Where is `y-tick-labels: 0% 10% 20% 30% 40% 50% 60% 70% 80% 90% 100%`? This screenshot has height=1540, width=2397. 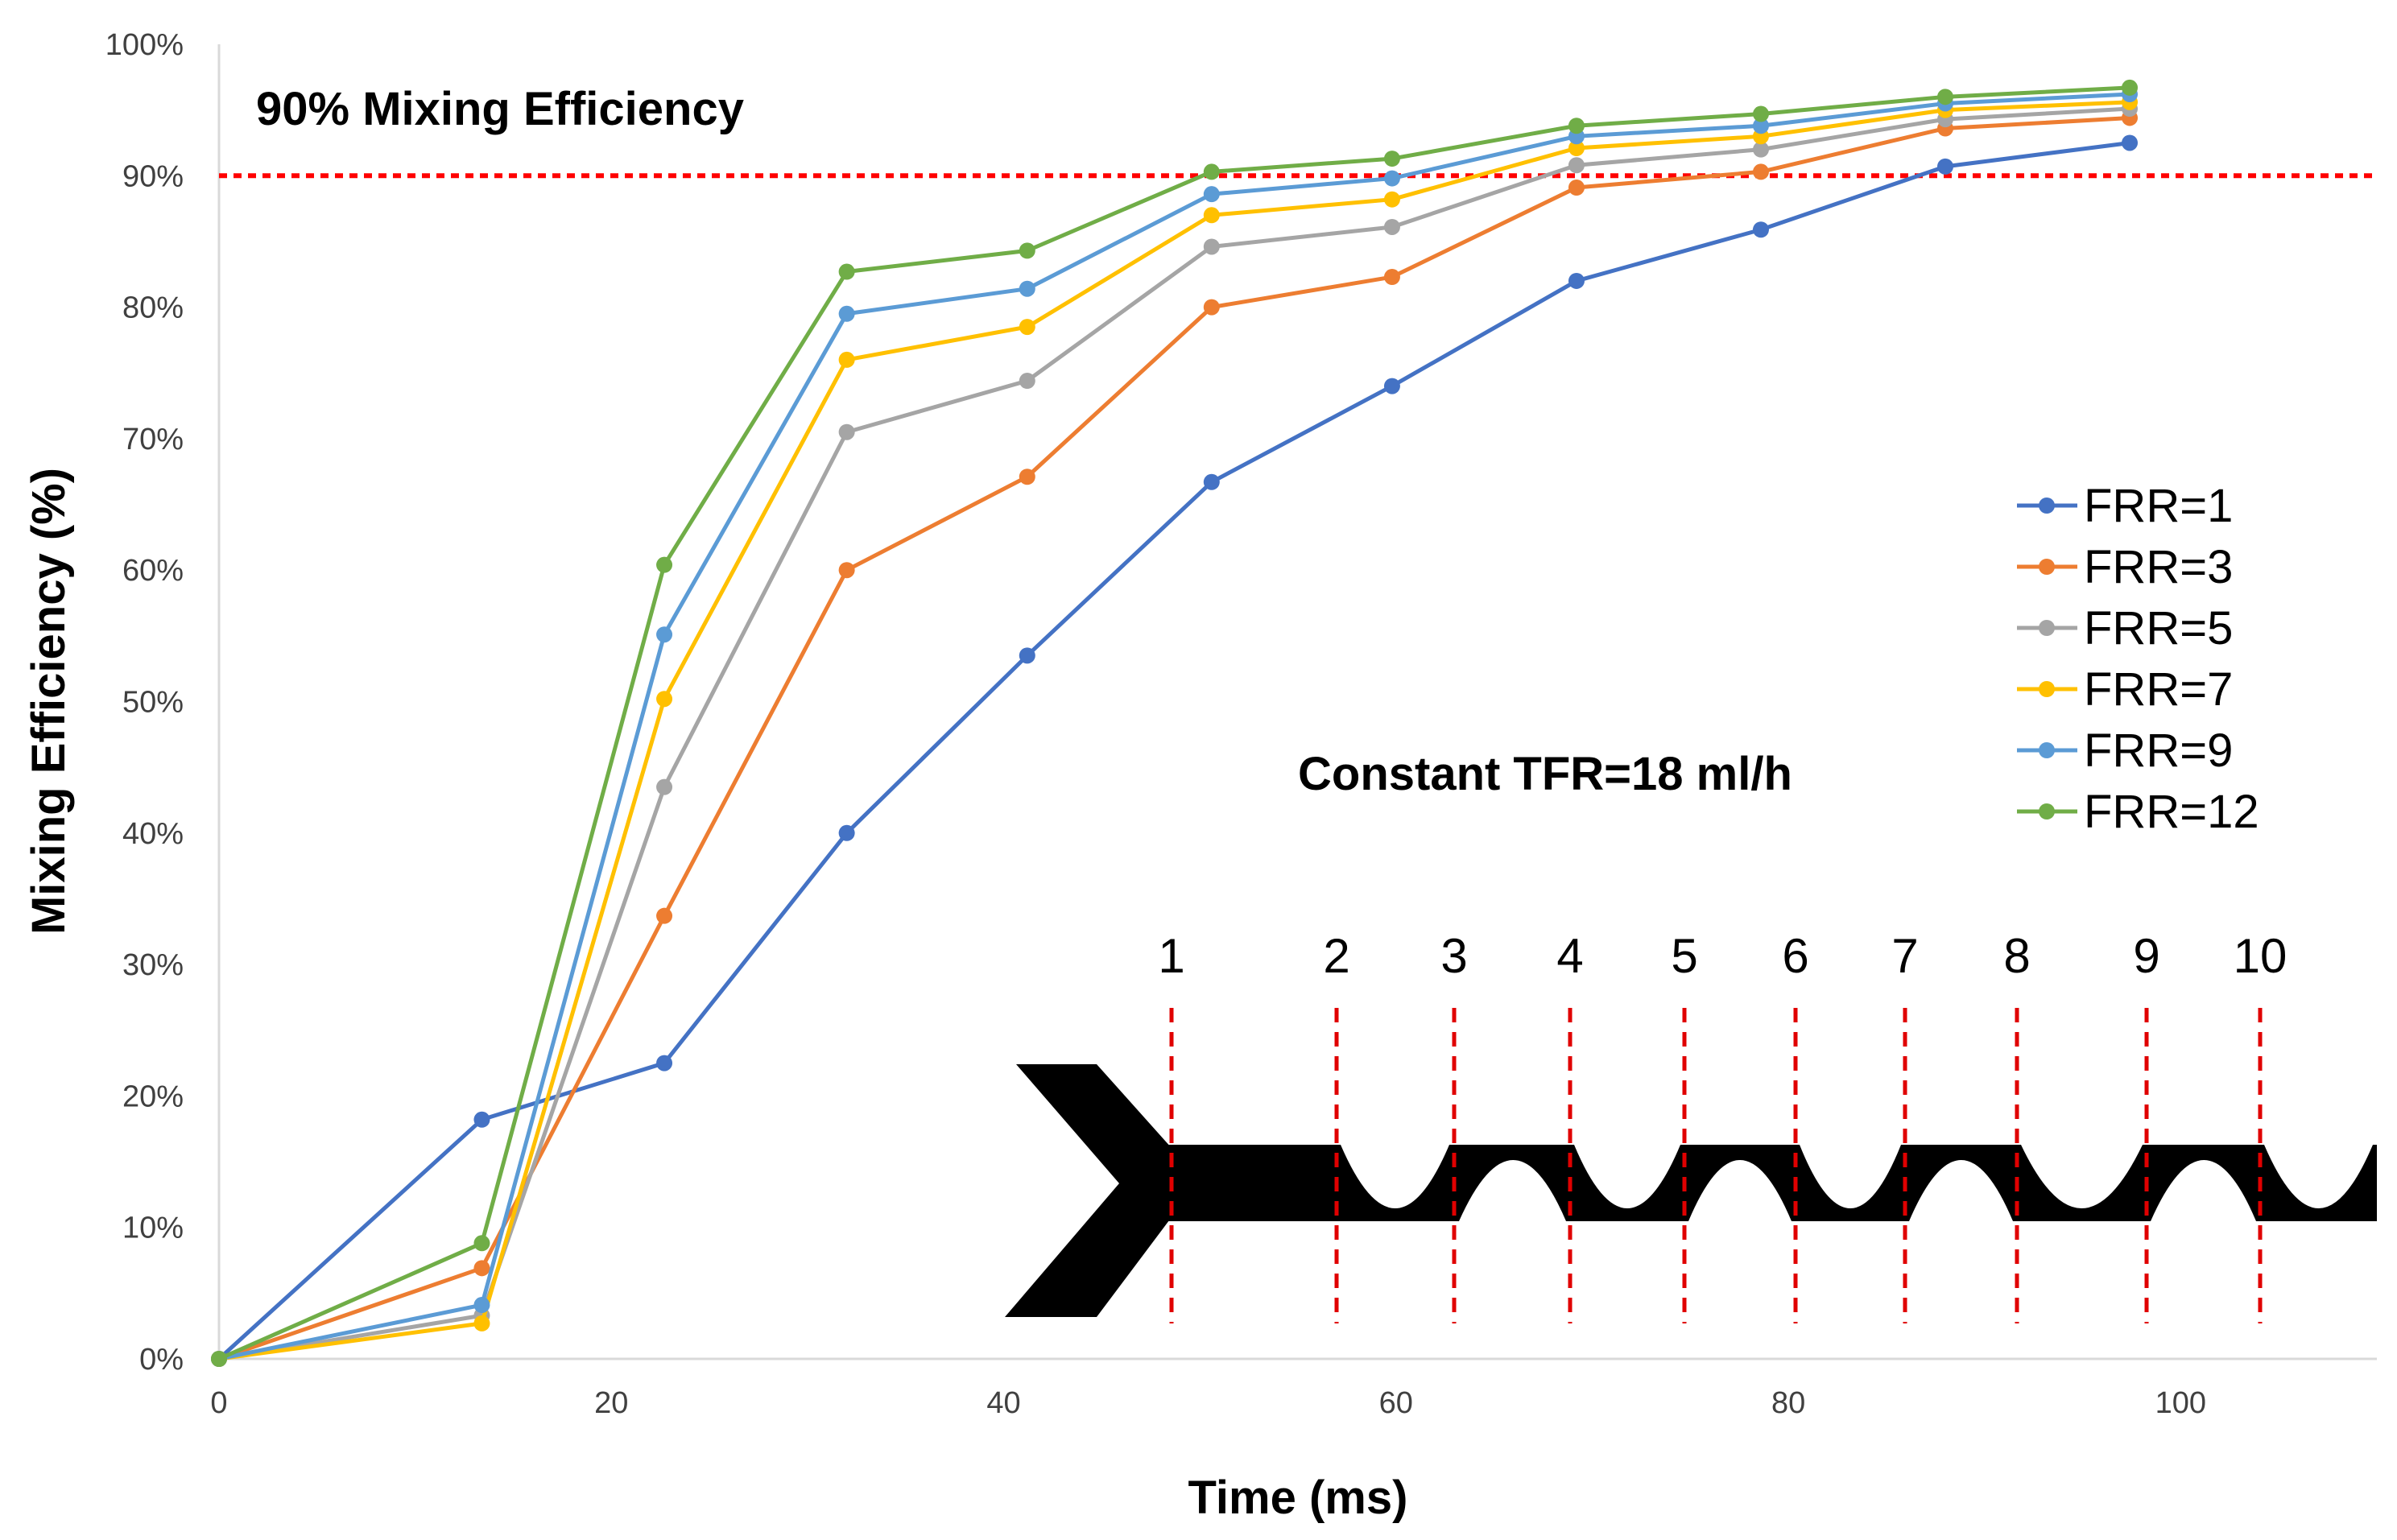
y-tick-labels: 0% 10% 20% 30% 40% 50% 60% 70% 80% 90% 100% is located at coordinates (144, 702).